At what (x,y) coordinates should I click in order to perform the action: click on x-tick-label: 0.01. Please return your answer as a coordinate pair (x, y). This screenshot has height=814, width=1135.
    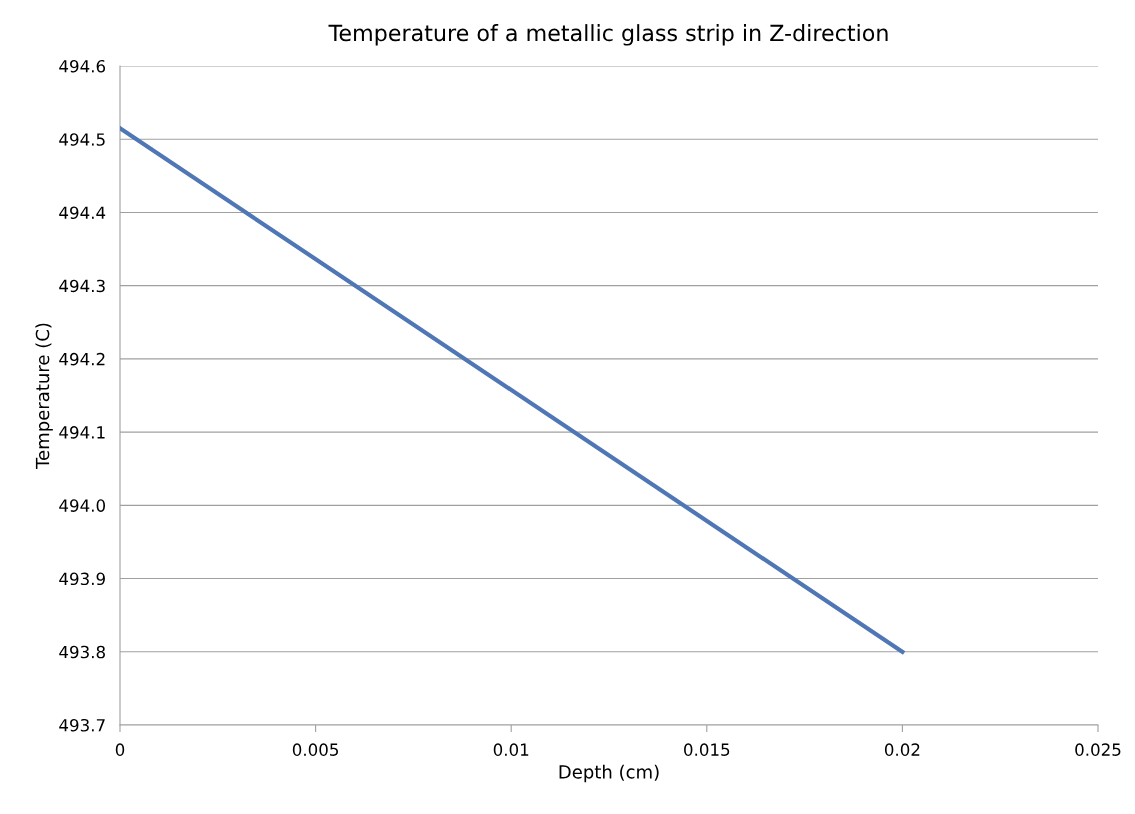
    Looking at the image, I should click on (511, 749).